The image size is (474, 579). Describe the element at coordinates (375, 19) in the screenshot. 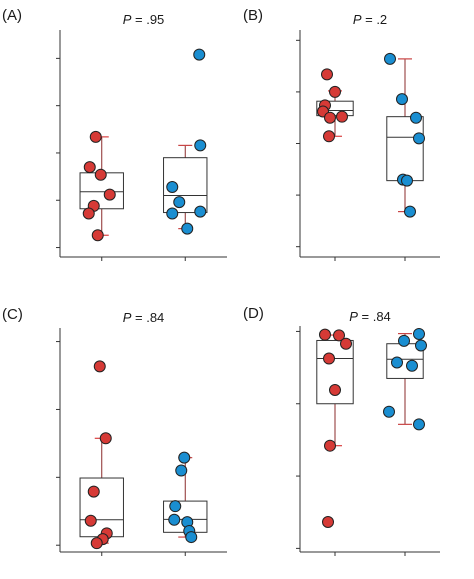

I see `p-value: = .2` at that location.